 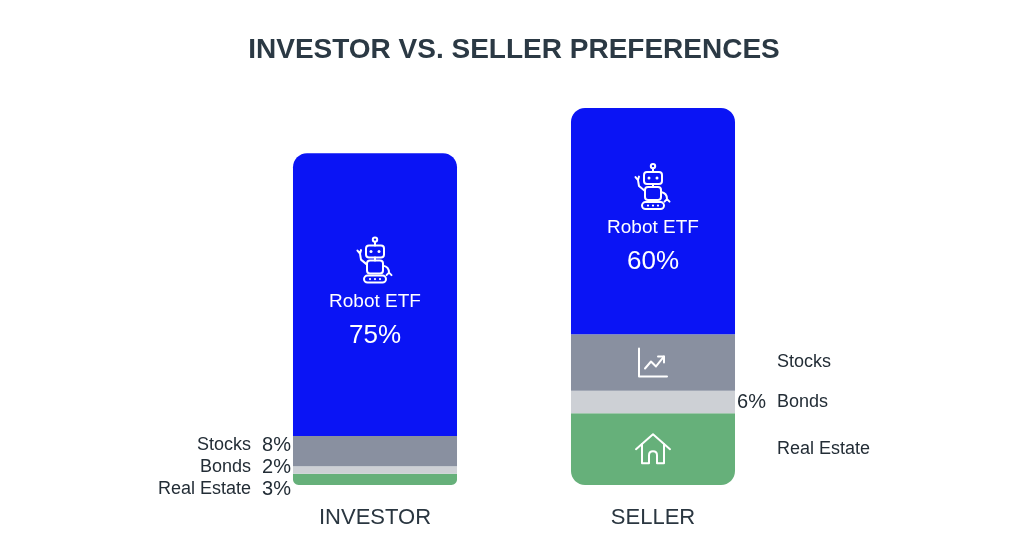 What do you see at coordinates (653, 260) in the screenshot?
I see `data-label: 60%` at bounding box center [653, 260].